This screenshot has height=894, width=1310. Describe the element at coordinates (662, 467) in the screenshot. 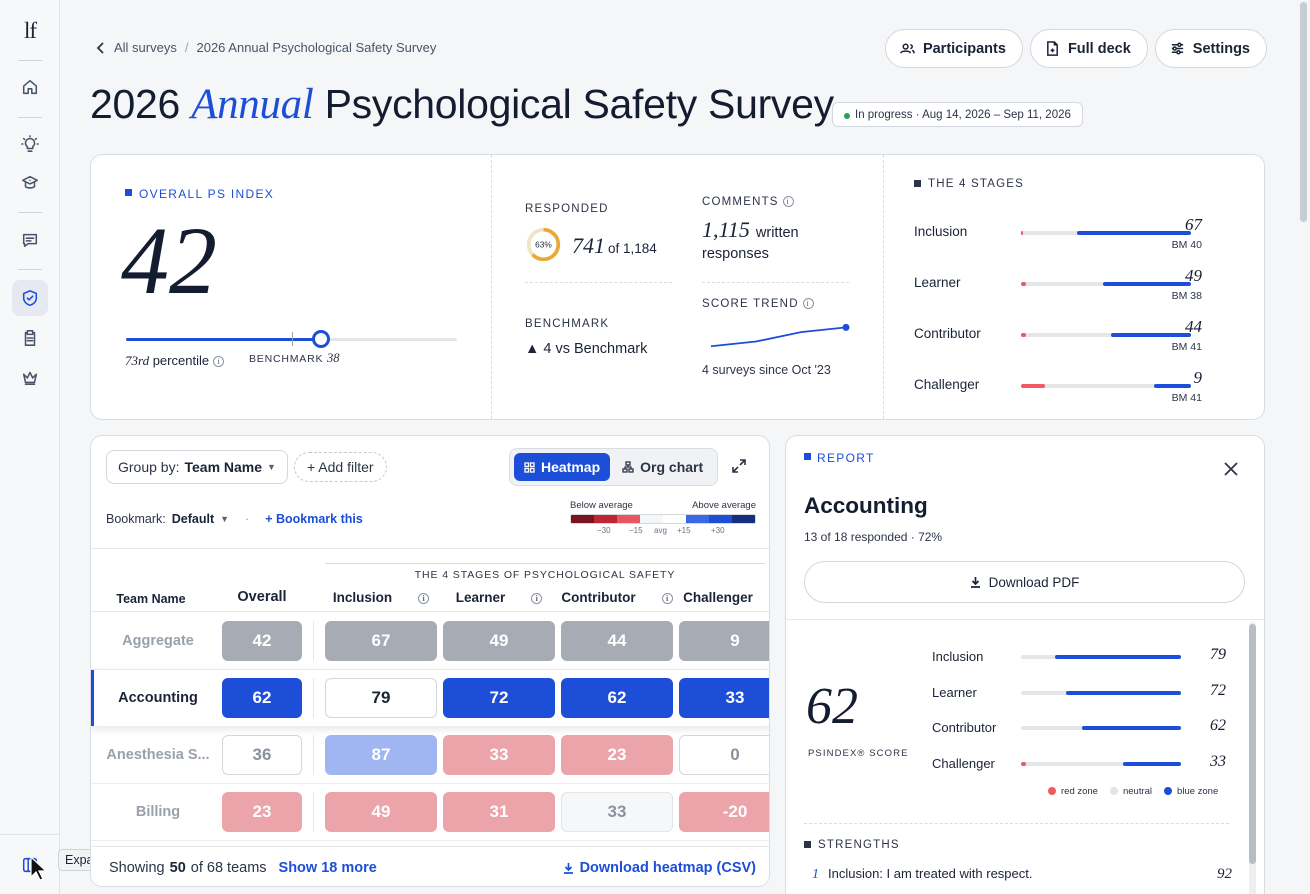

I see `org-chart-view-button: Org chart` at that location.